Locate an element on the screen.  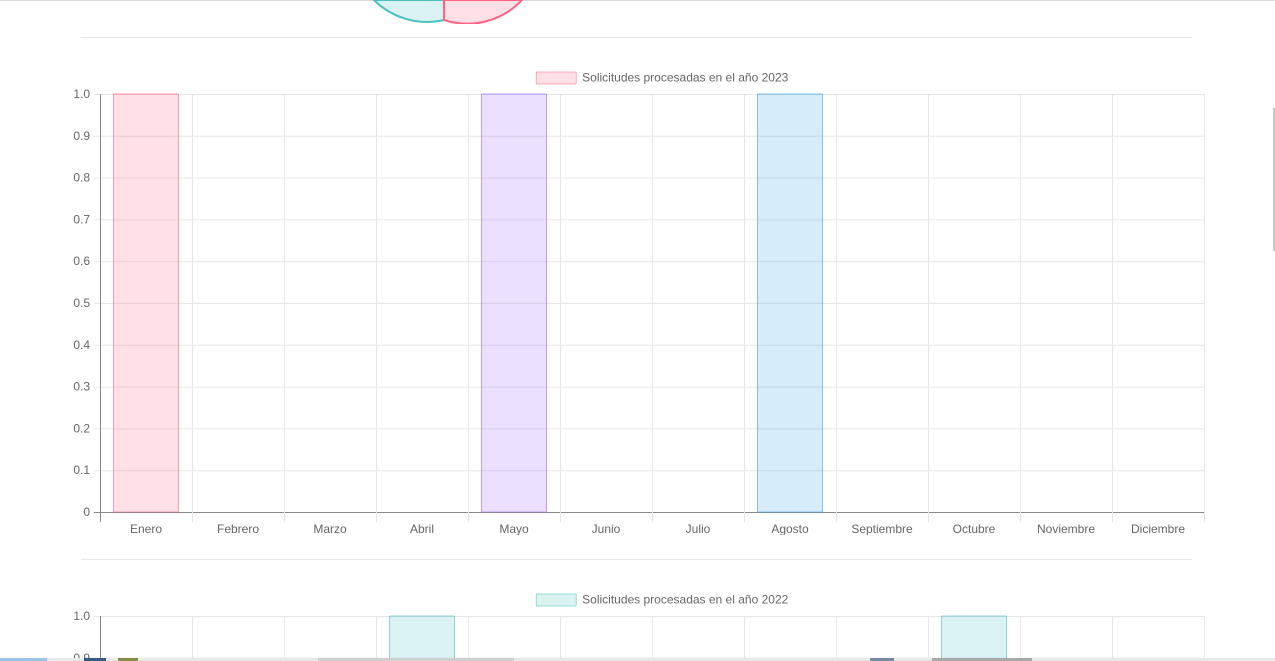
page-top-border is located at coordinates (637, 0).